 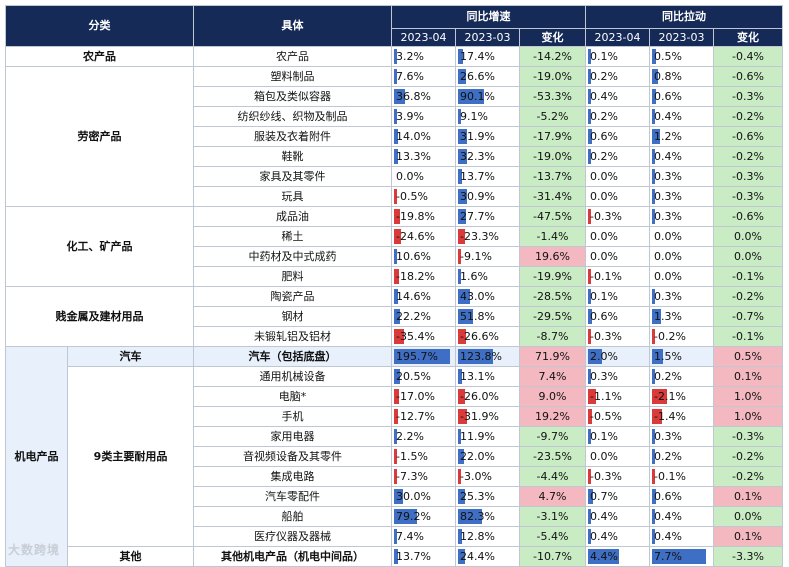 What do you see at coordinates (748, 436) in the screenshot?
I see `change-cell-pc: -0.3%` at bounding box center [748, 436].